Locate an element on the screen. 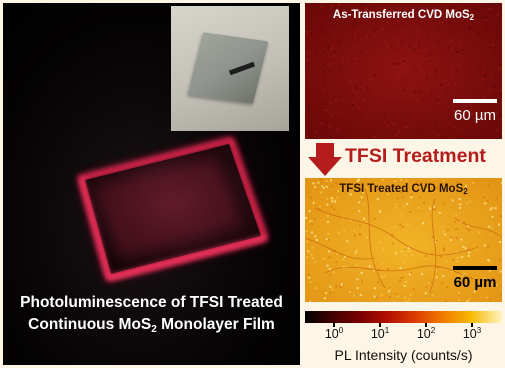  bottom-map-title: TFSI Treated CVD MoS2 is located at coordinates (403, 189).